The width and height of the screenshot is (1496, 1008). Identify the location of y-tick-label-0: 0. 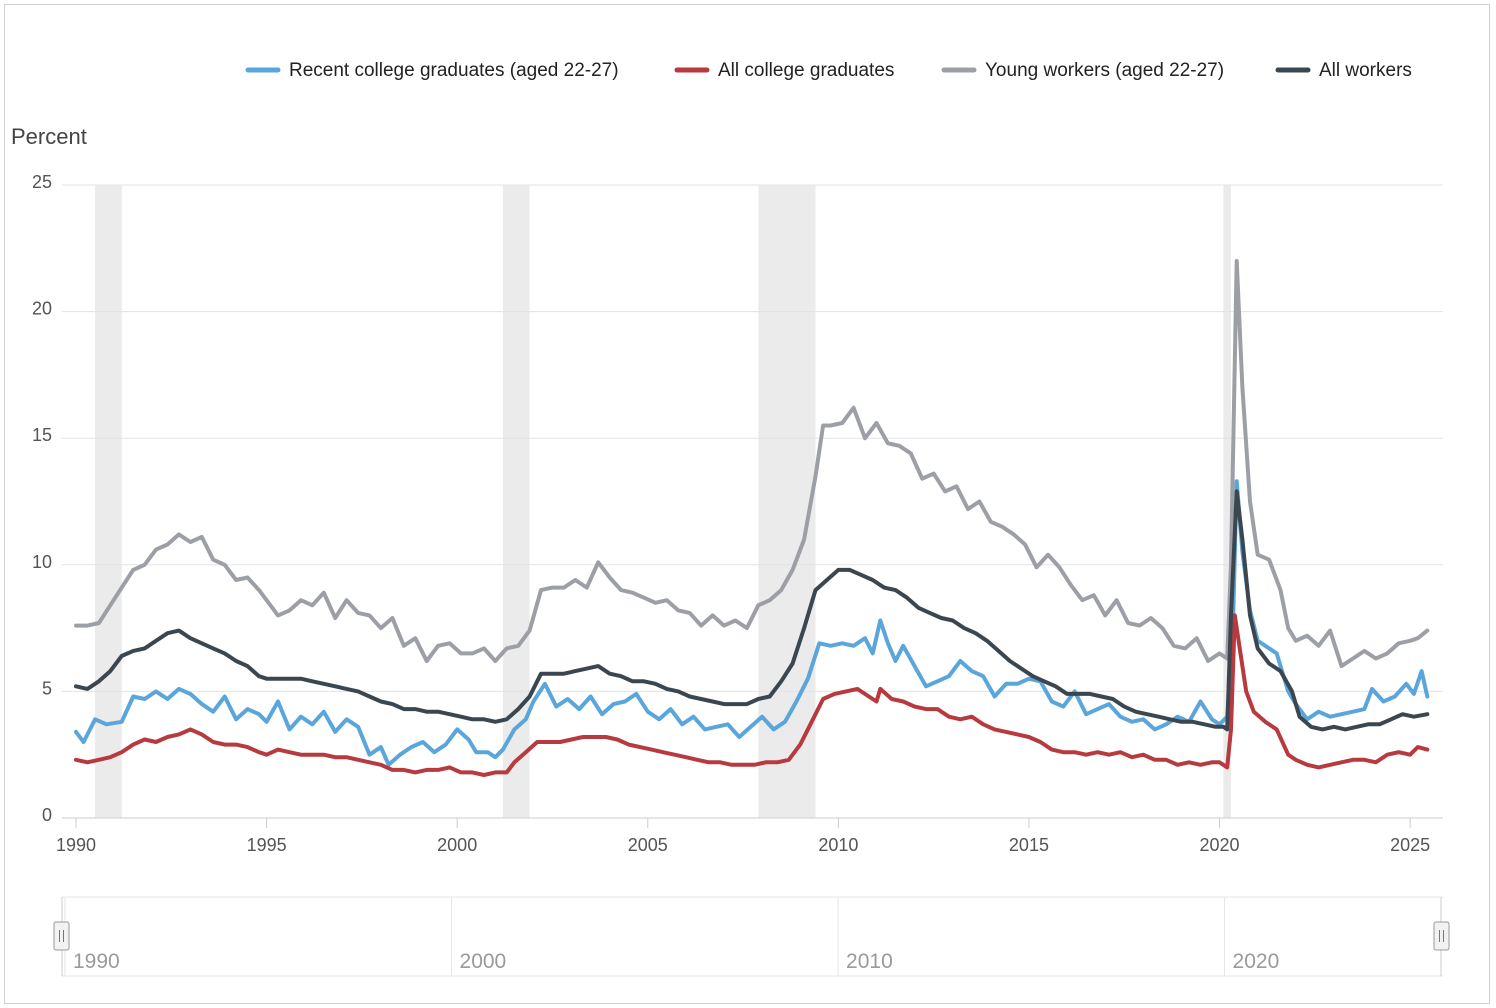
(47, 815).